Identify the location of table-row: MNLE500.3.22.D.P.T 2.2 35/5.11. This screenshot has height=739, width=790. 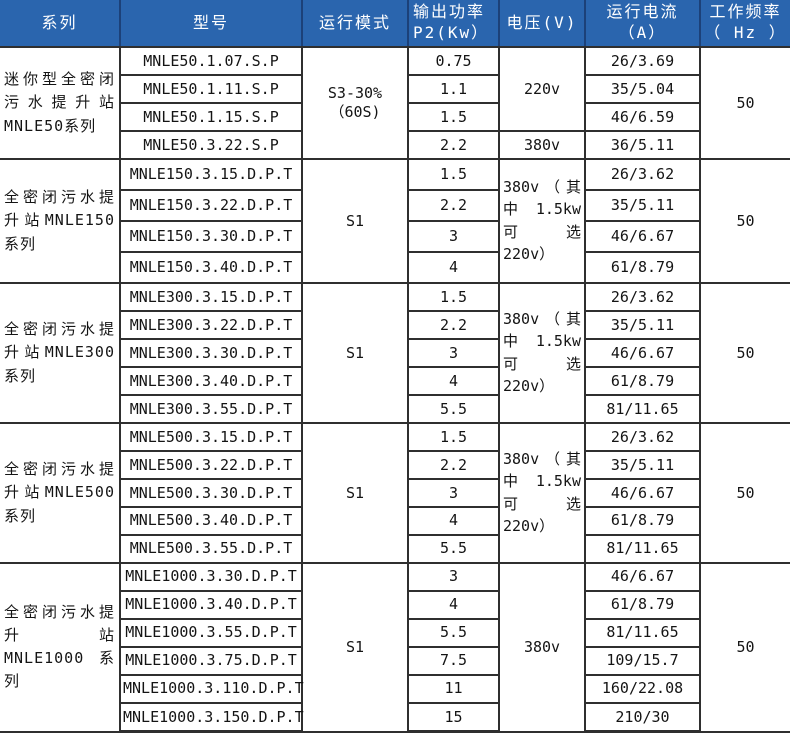
(395, 464).